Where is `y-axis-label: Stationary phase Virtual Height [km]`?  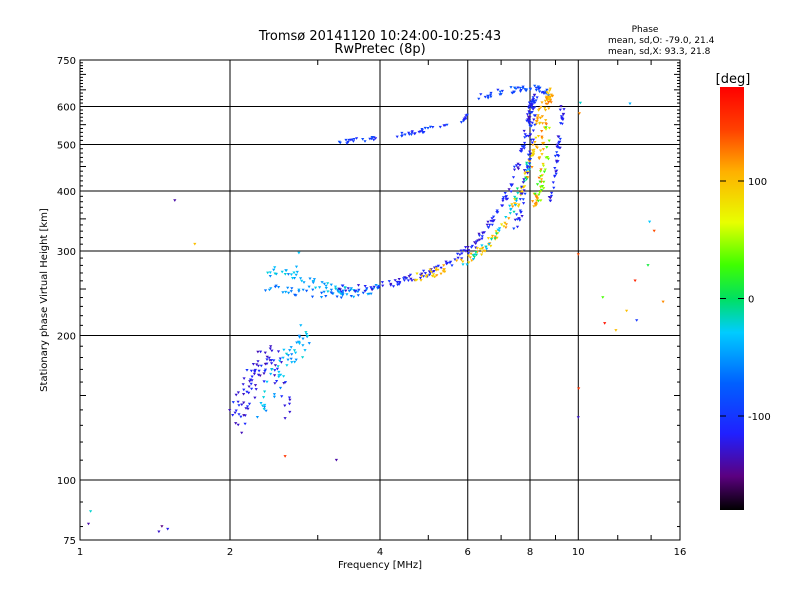
y-axis-label: Stationary phase Virtual Height [km] is located at coordinates (44, 300).